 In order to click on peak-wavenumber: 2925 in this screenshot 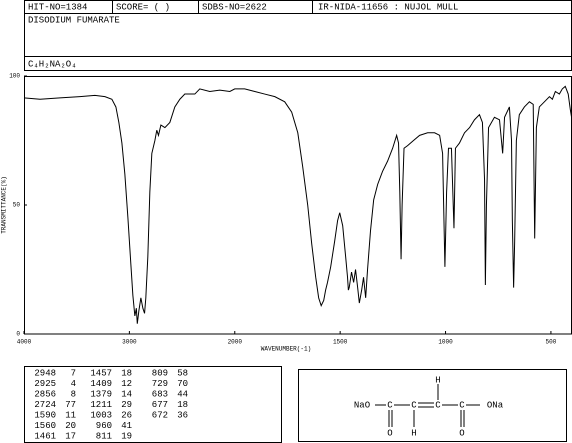, I will do `click(45, 384)`.